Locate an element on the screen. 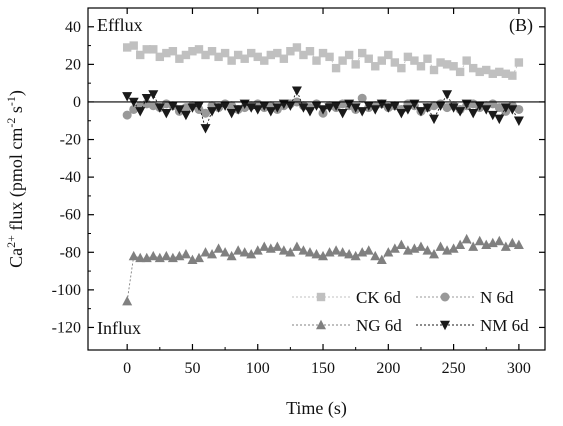  legend-label: NM 6d is located at coordinates (504, 325).